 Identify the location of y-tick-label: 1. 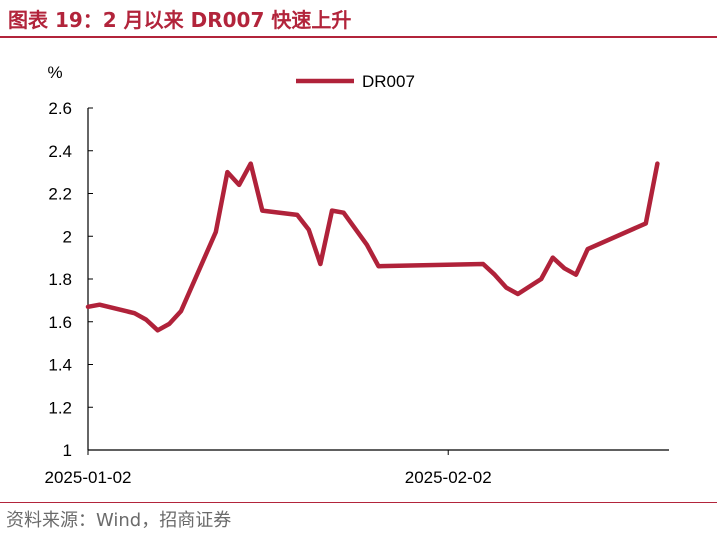
(67, 450).